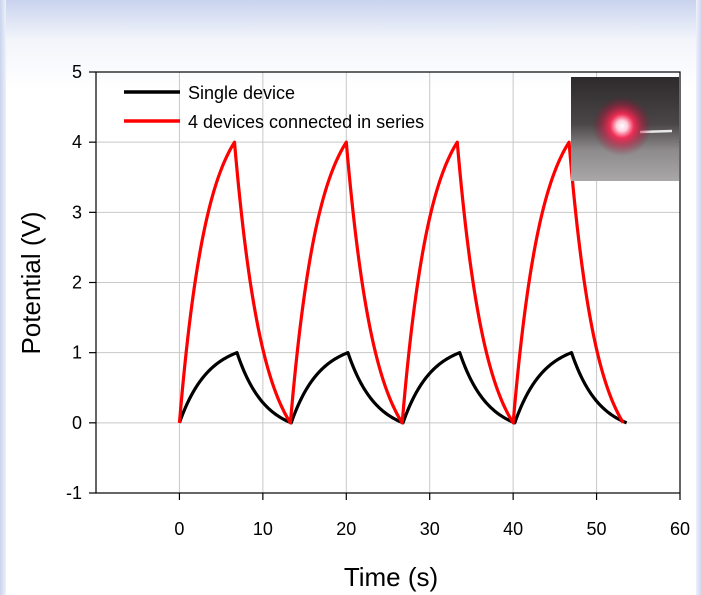 The image size is (702, 595). I want to click on y-tick-label: 5, so click(77, 72).